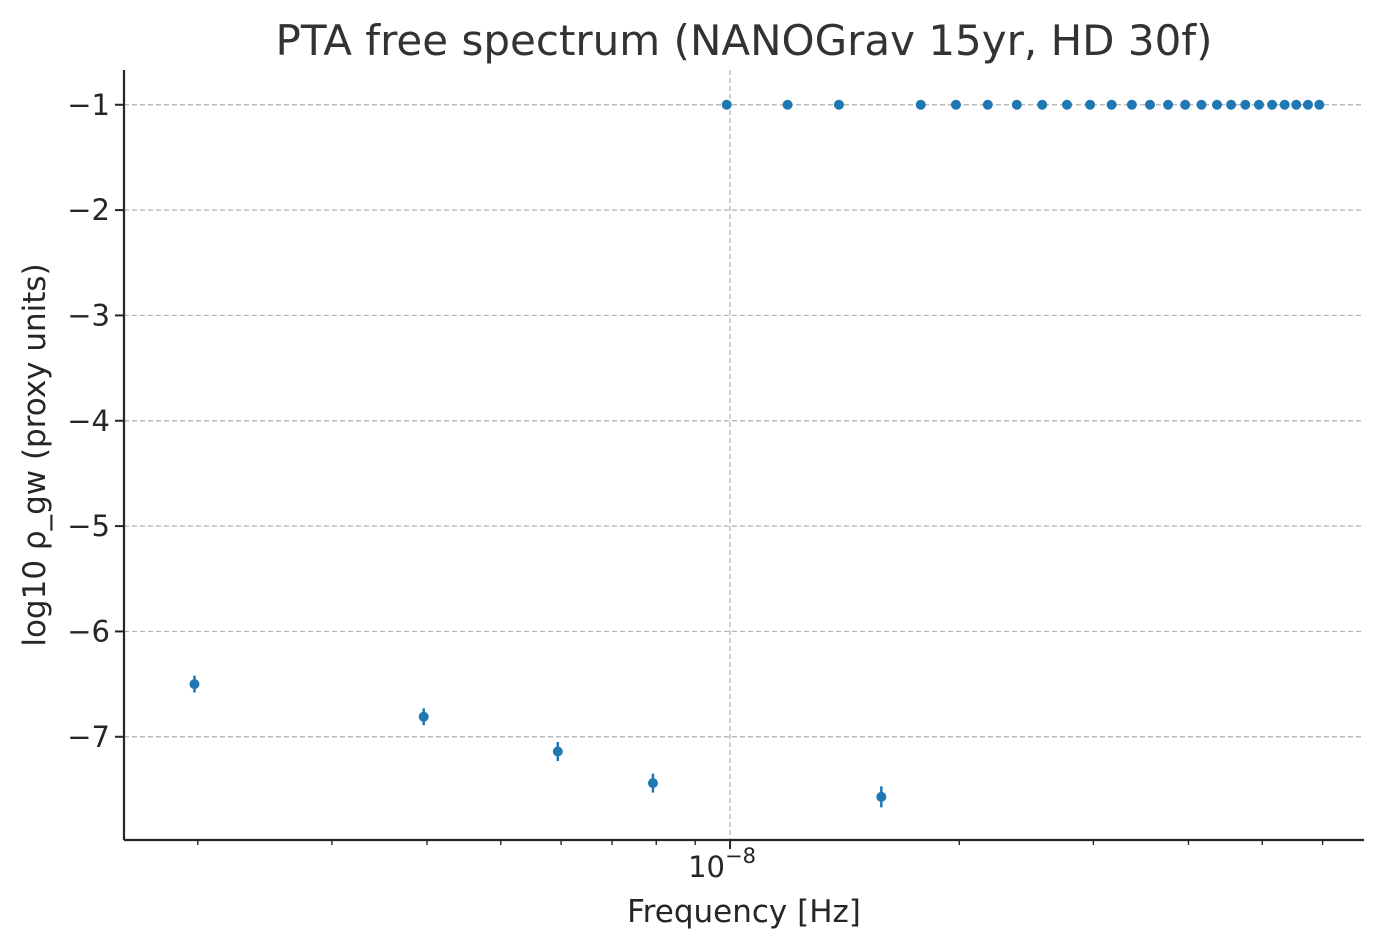 The height and width of the screenshot is (949, 1384). What do you see at coordinates (88, 105) in the screenshot?
I see `y-tick-label: −1` at bounding box center [88, 105].